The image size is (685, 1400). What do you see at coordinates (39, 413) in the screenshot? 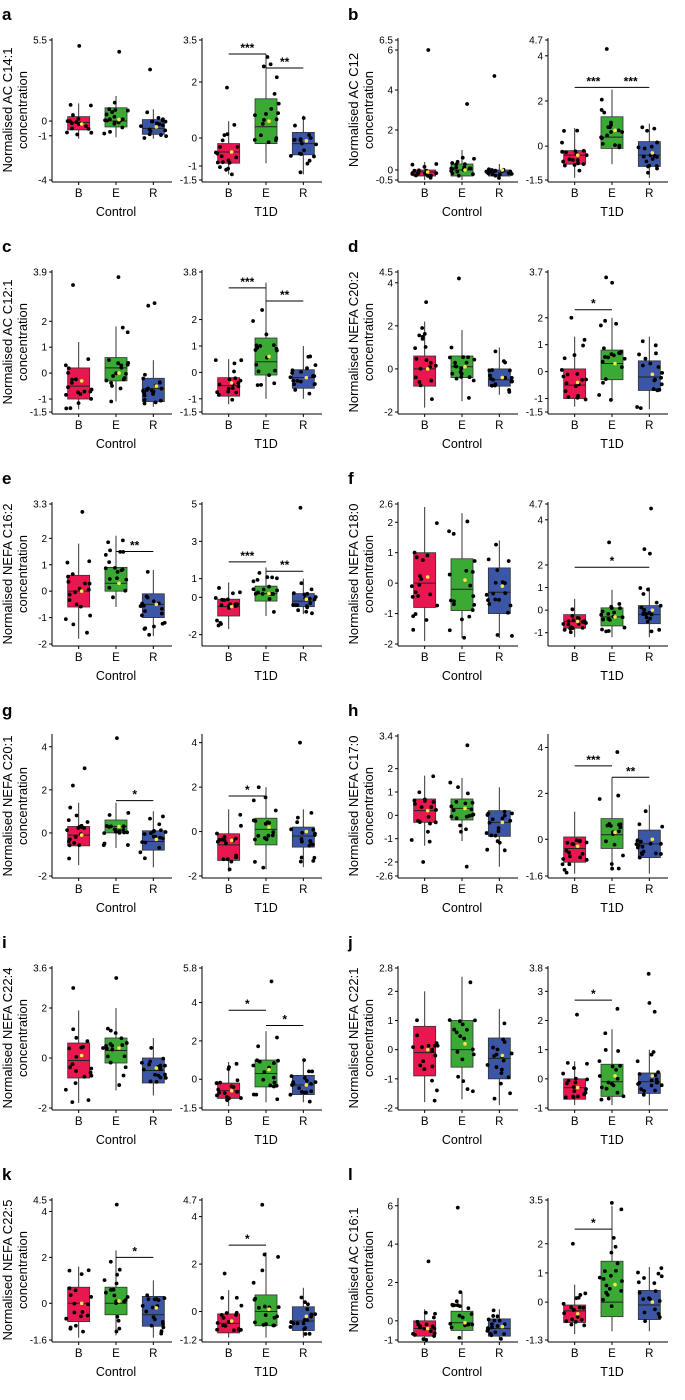
I see `y-tick-label: -1.5` at bounding box center [39, 413].